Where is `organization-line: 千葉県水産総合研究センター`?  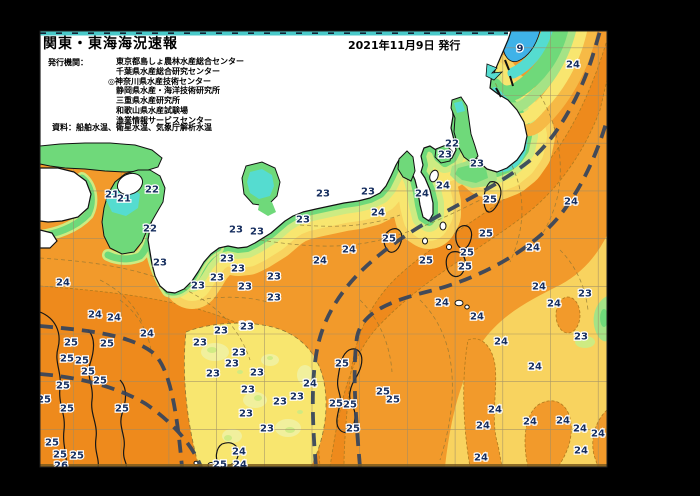 organization-line: 千葉県水産総合研究センター is located at coordinates (168, 71).